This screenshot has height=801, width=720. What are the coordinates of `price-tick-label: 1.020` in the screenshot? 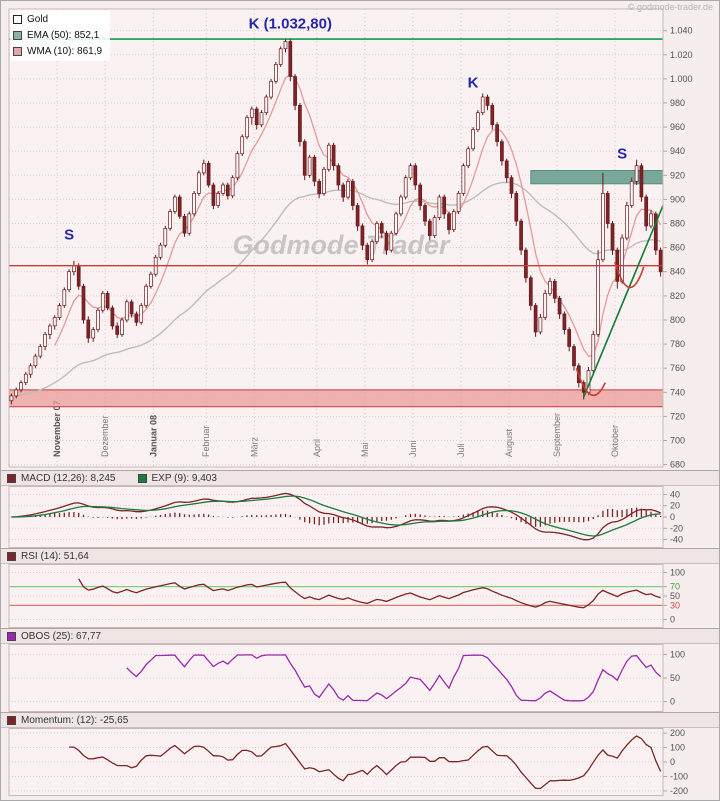 It's located at (681, 55).